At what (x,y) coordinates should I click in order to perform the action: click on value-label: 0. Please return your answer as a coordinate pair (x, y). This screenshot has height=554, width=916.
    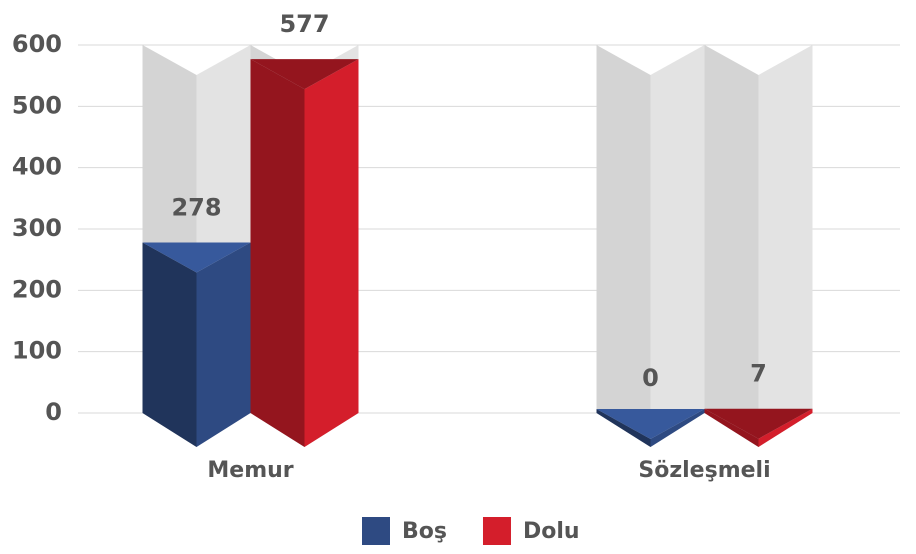
    Looking at the image, I should click on (650, 378).